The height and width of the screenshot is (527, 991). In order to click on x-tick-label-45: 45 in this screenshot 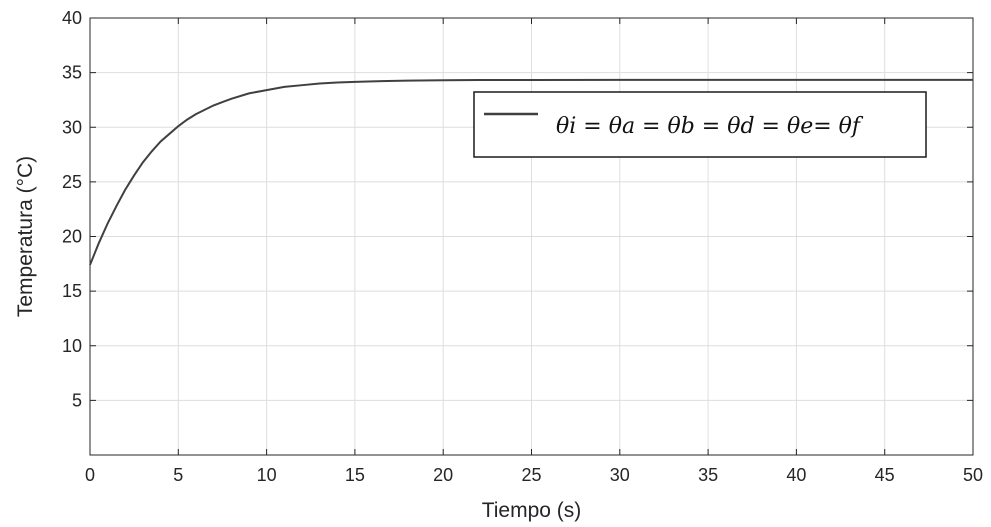, I will do `click(885, 475)`.